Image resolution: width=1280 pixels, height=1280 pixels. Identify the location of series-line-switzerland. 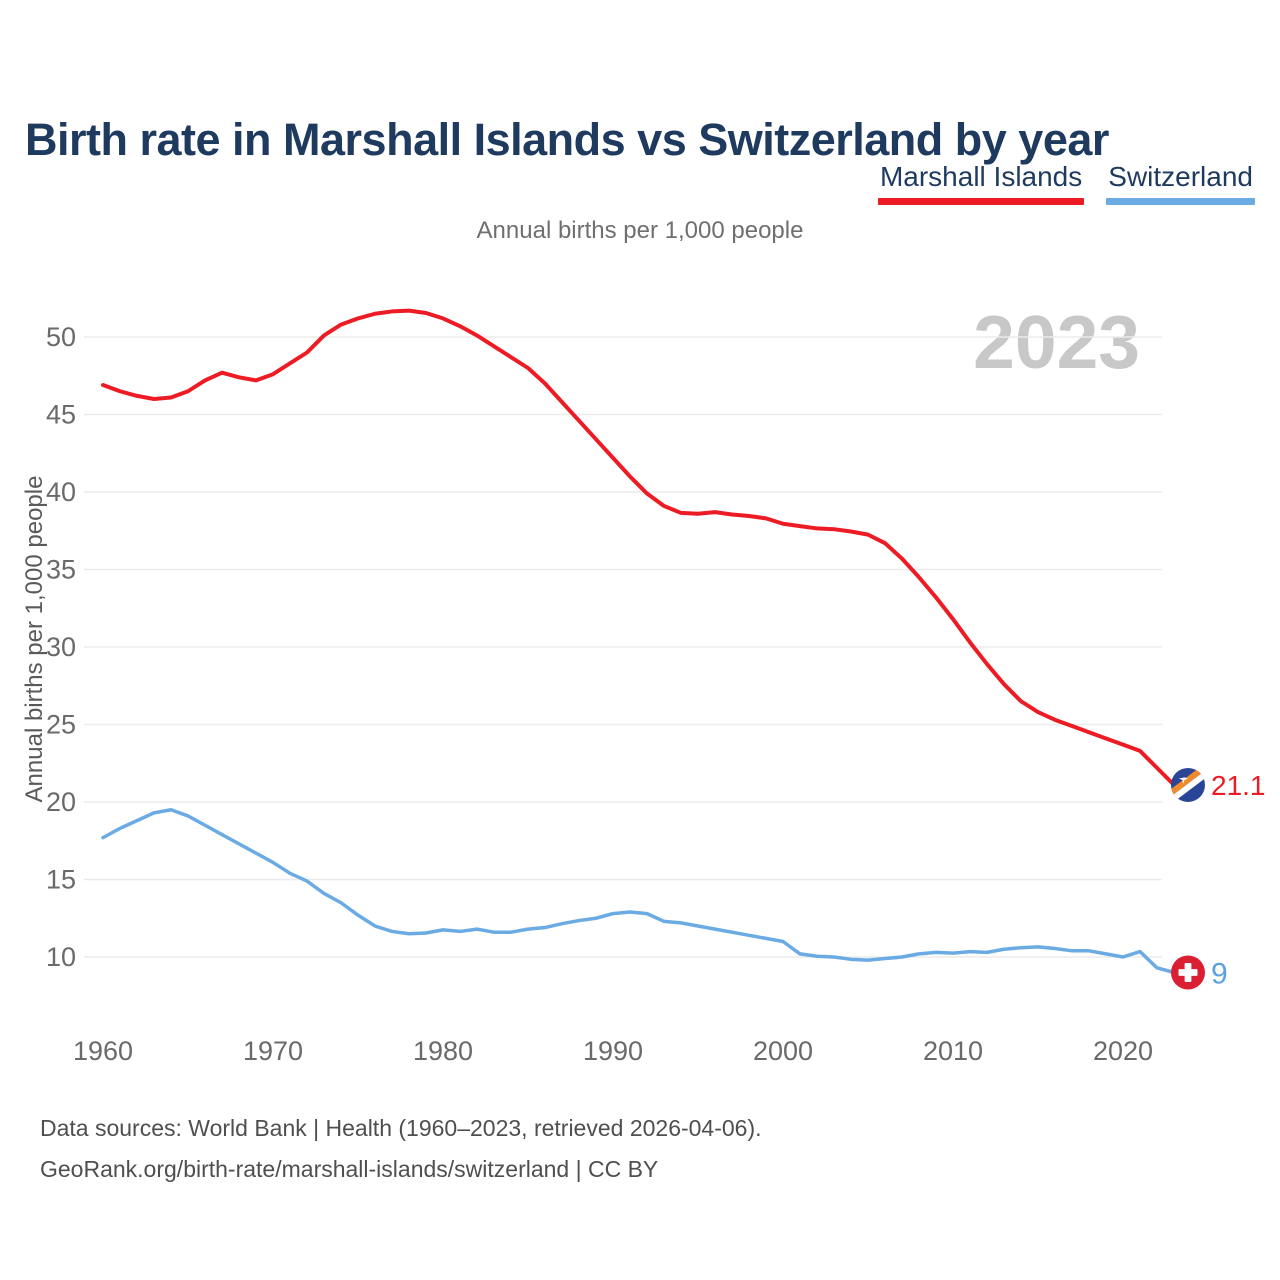
(638, 891).